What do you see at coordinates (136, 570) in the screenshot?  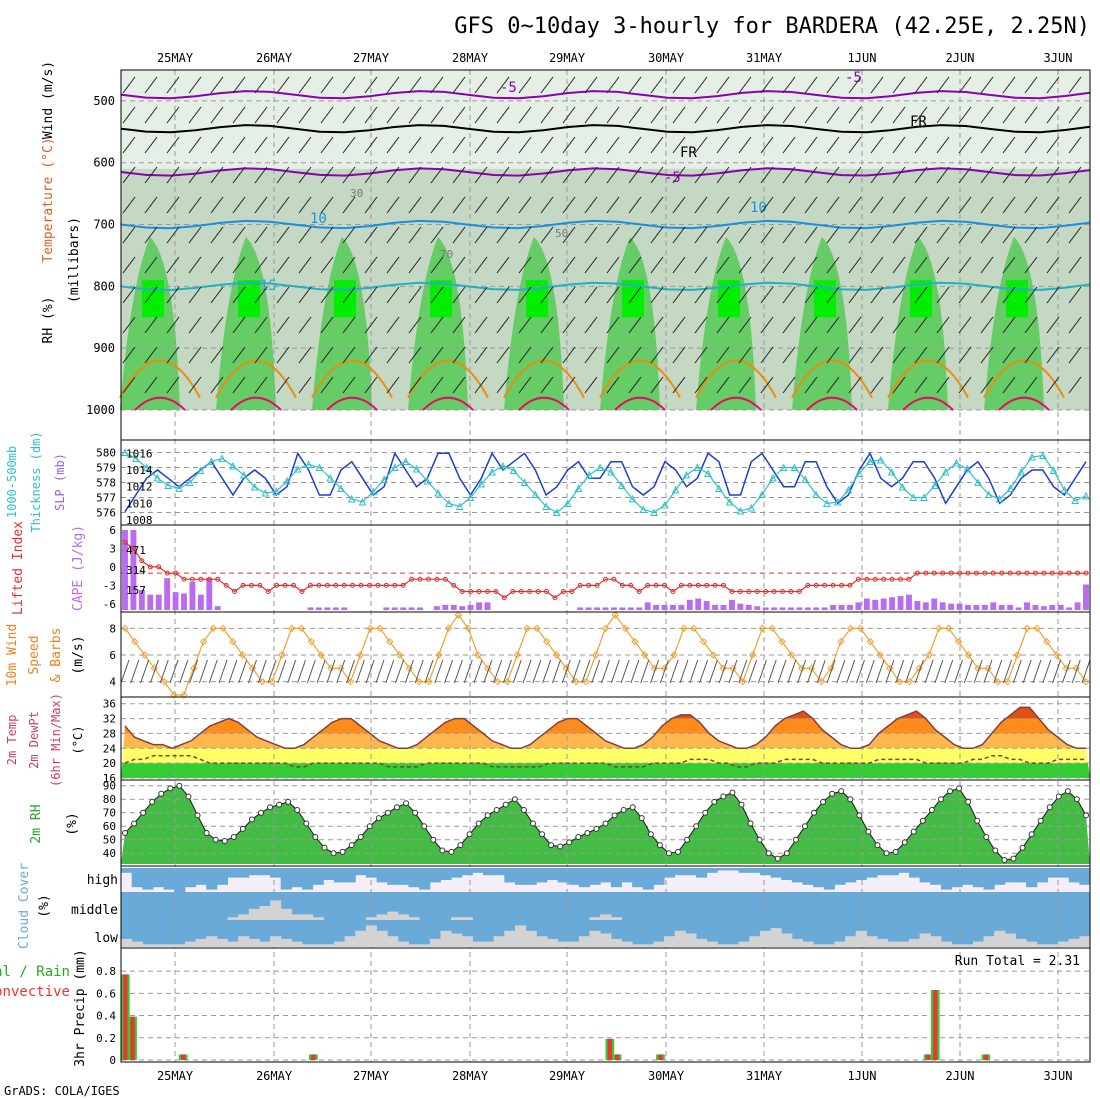 I see `cape-tick: 314` at bounding box center [136, 570].